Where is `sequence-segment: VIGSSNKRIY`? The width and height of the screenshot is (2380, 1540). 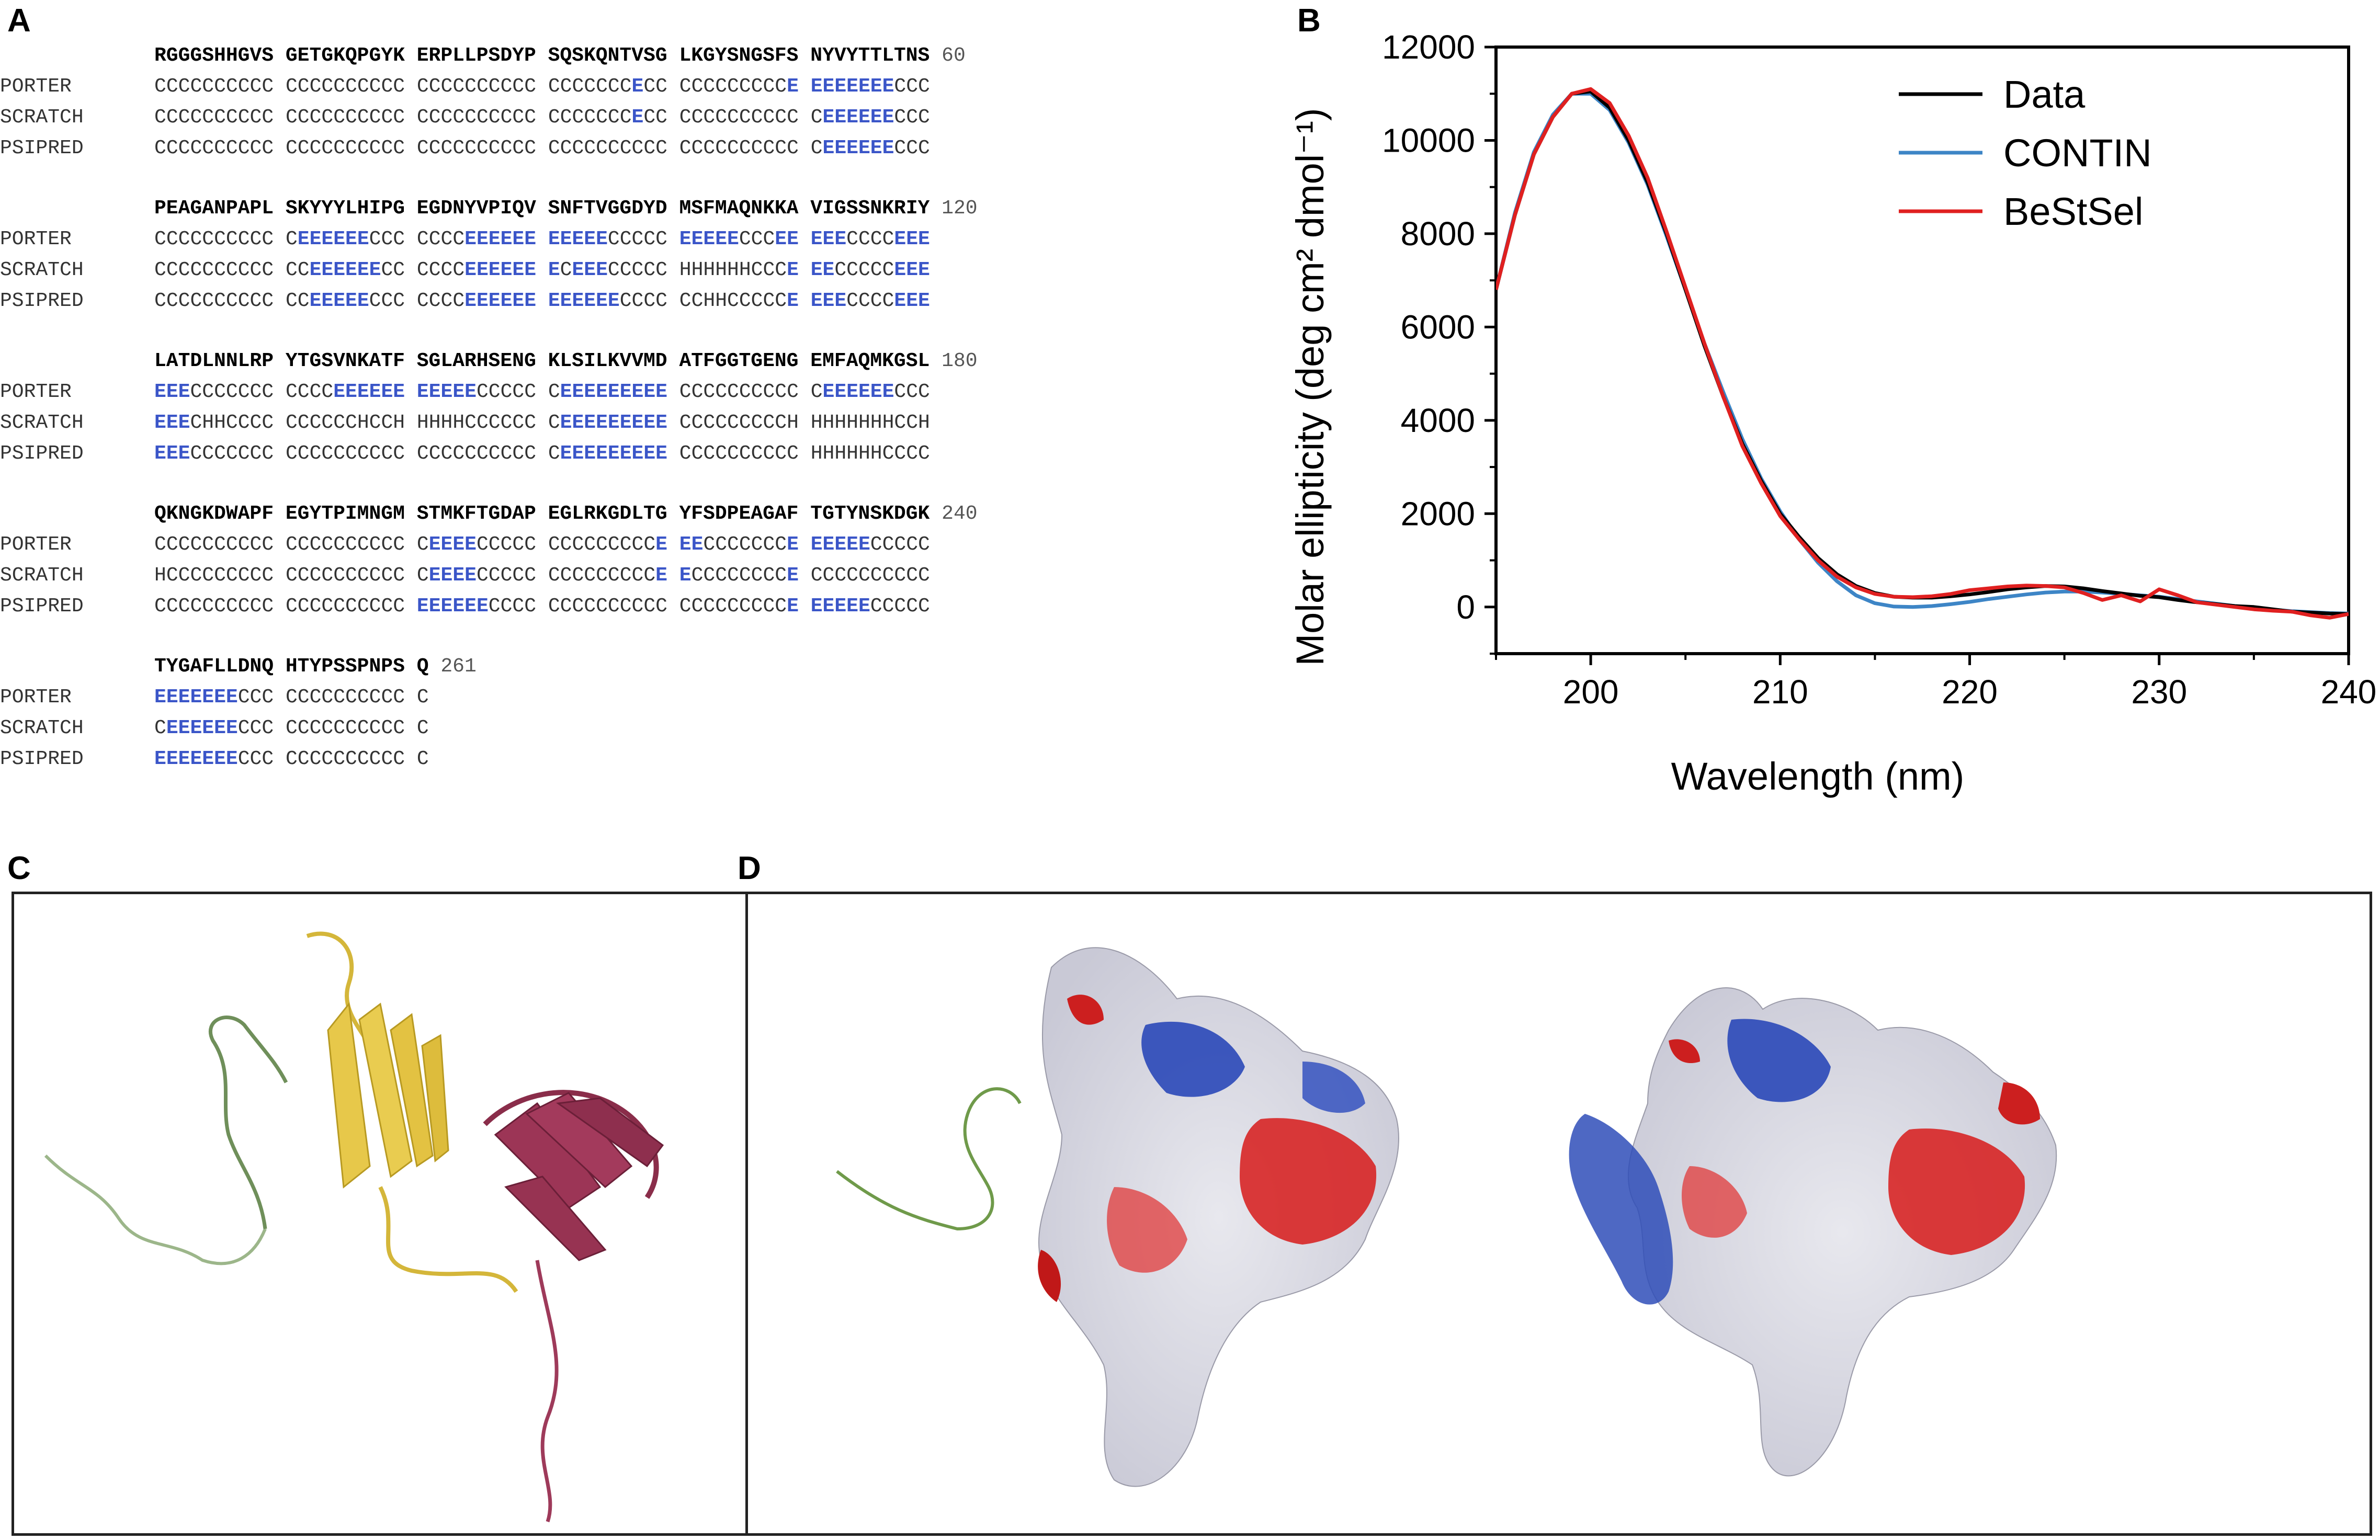 sequence-segment: VIGSSNKRIY is located at coordinates (870, 209).